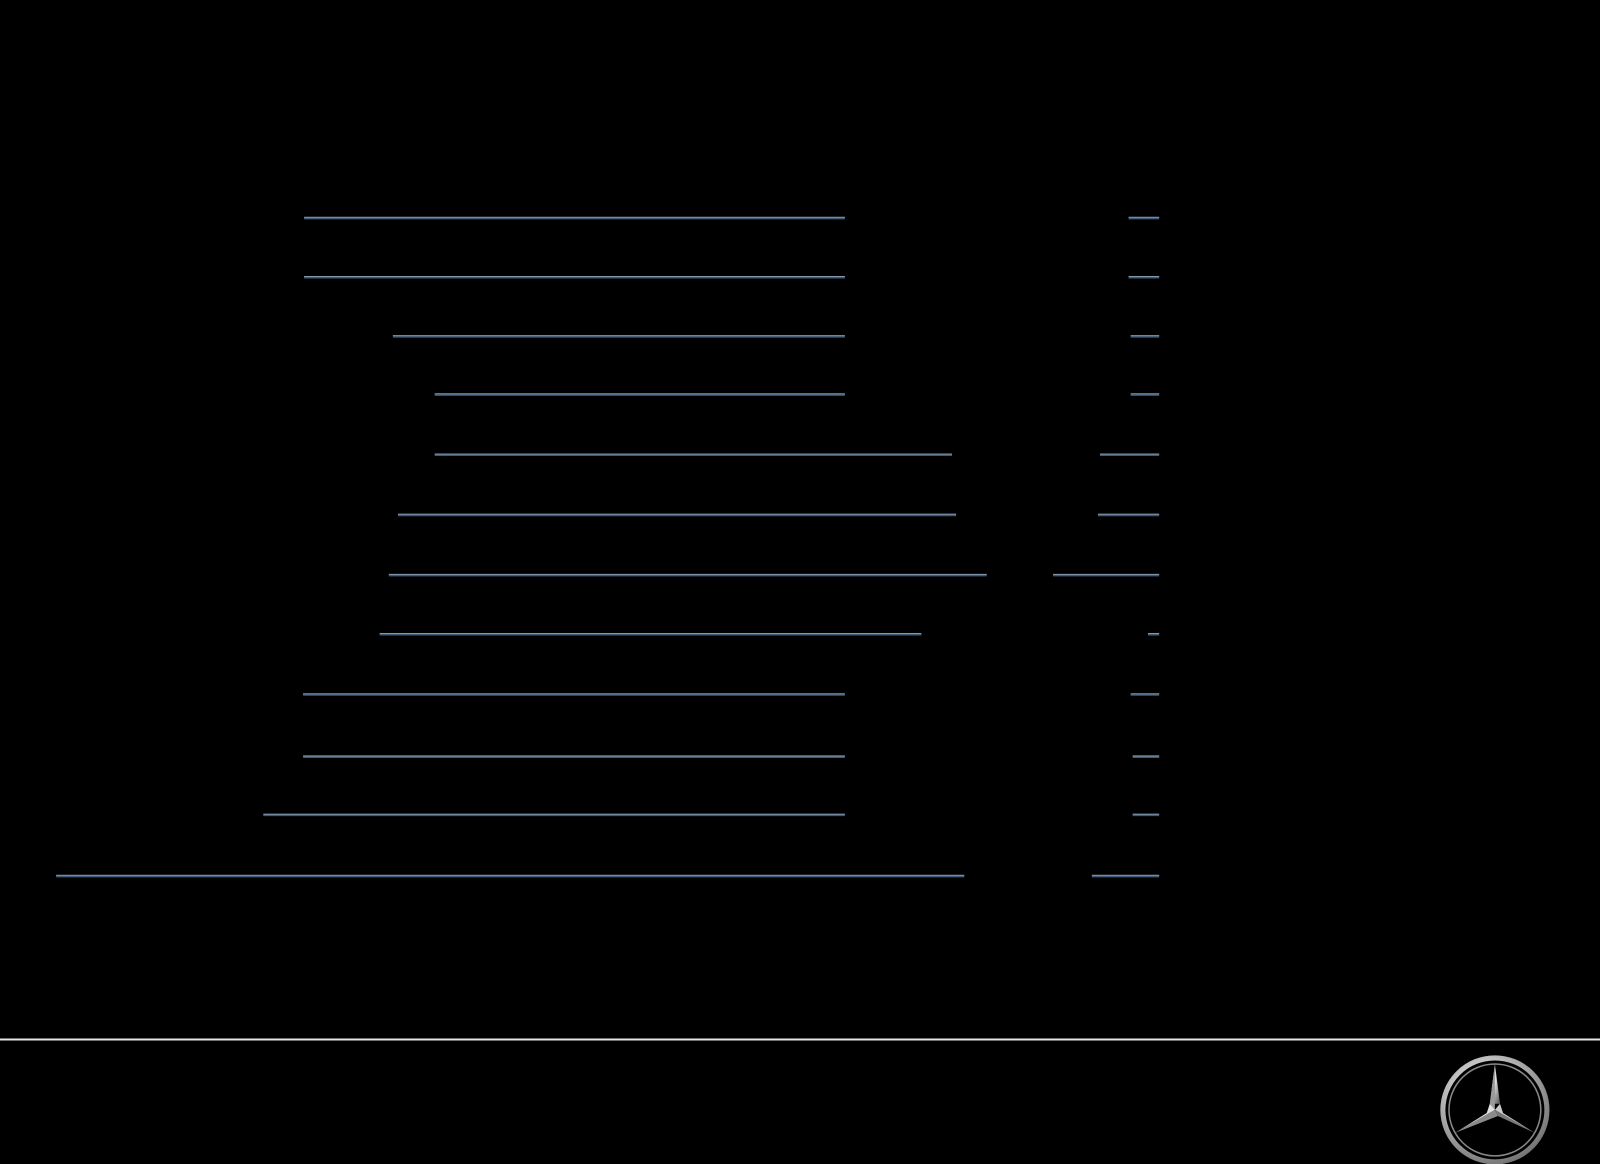 The image size is (1600, 1164). What do you see at coordinates (1495, 1109) in the screenshot?
I see `mercedes-benz-star-logo-icon` at bounding box center [1495, 1109].